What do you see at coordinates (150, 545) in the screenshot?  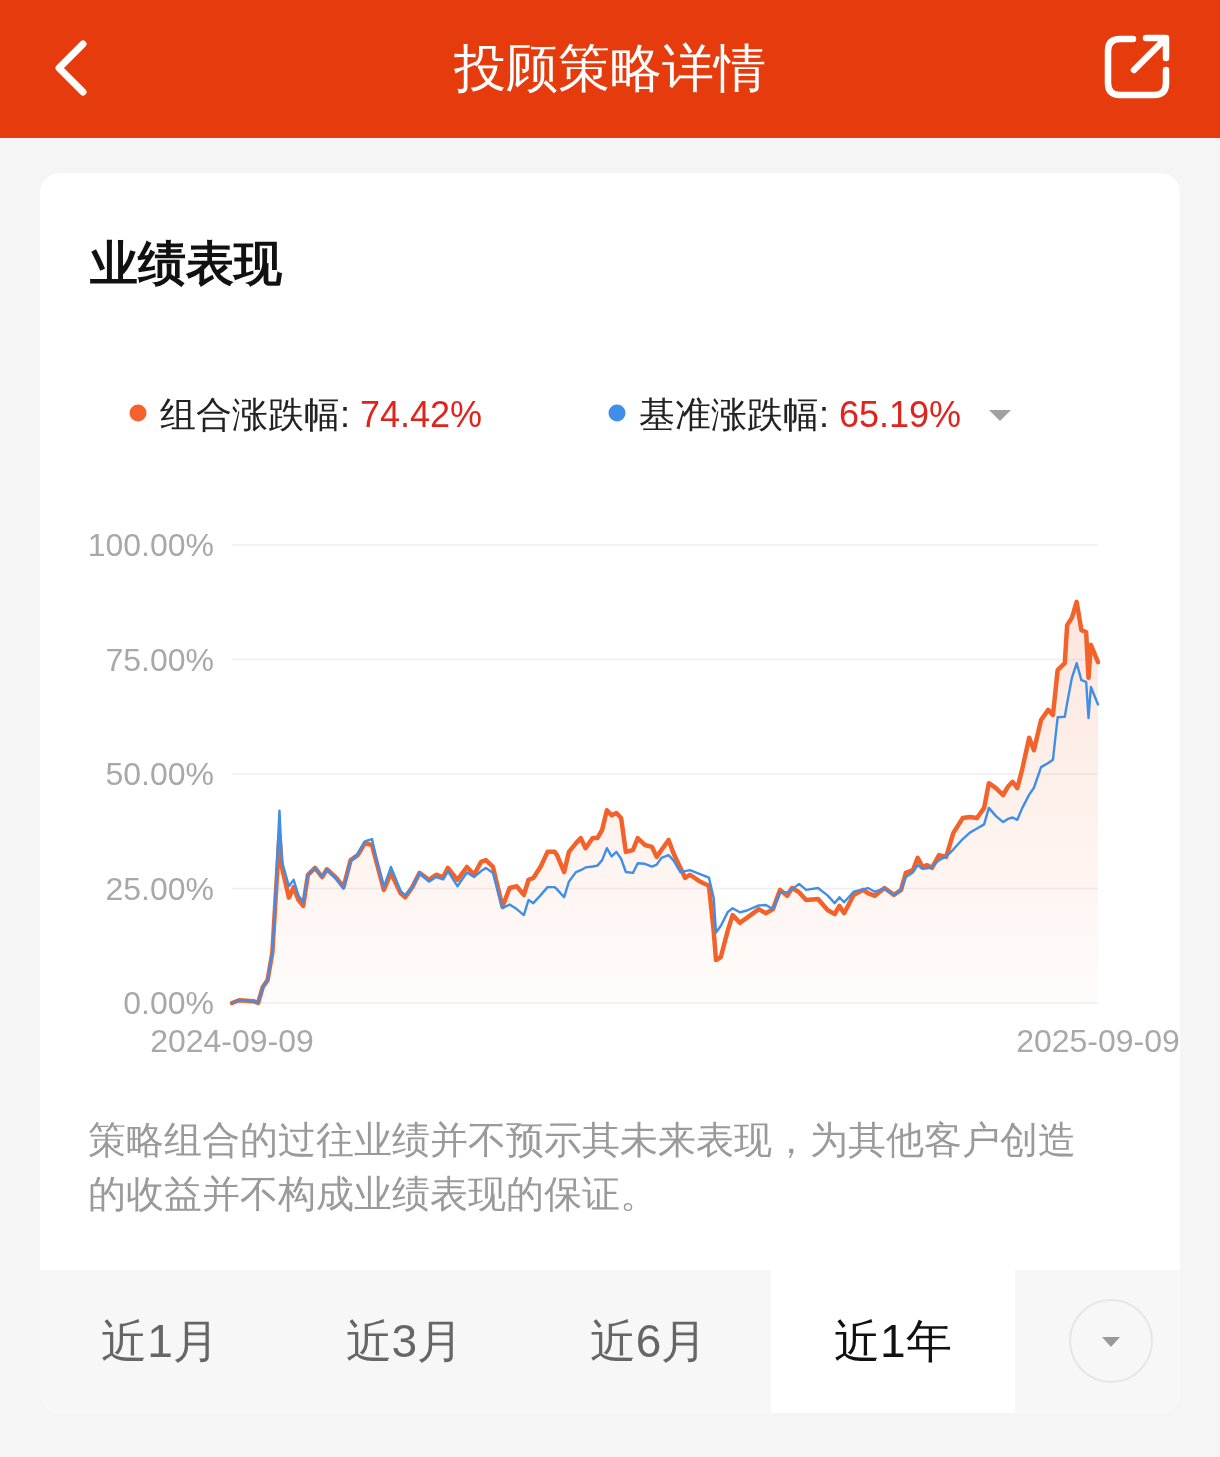 I see `y-tick-label: 100.00%` at bounding box center [150, 545].